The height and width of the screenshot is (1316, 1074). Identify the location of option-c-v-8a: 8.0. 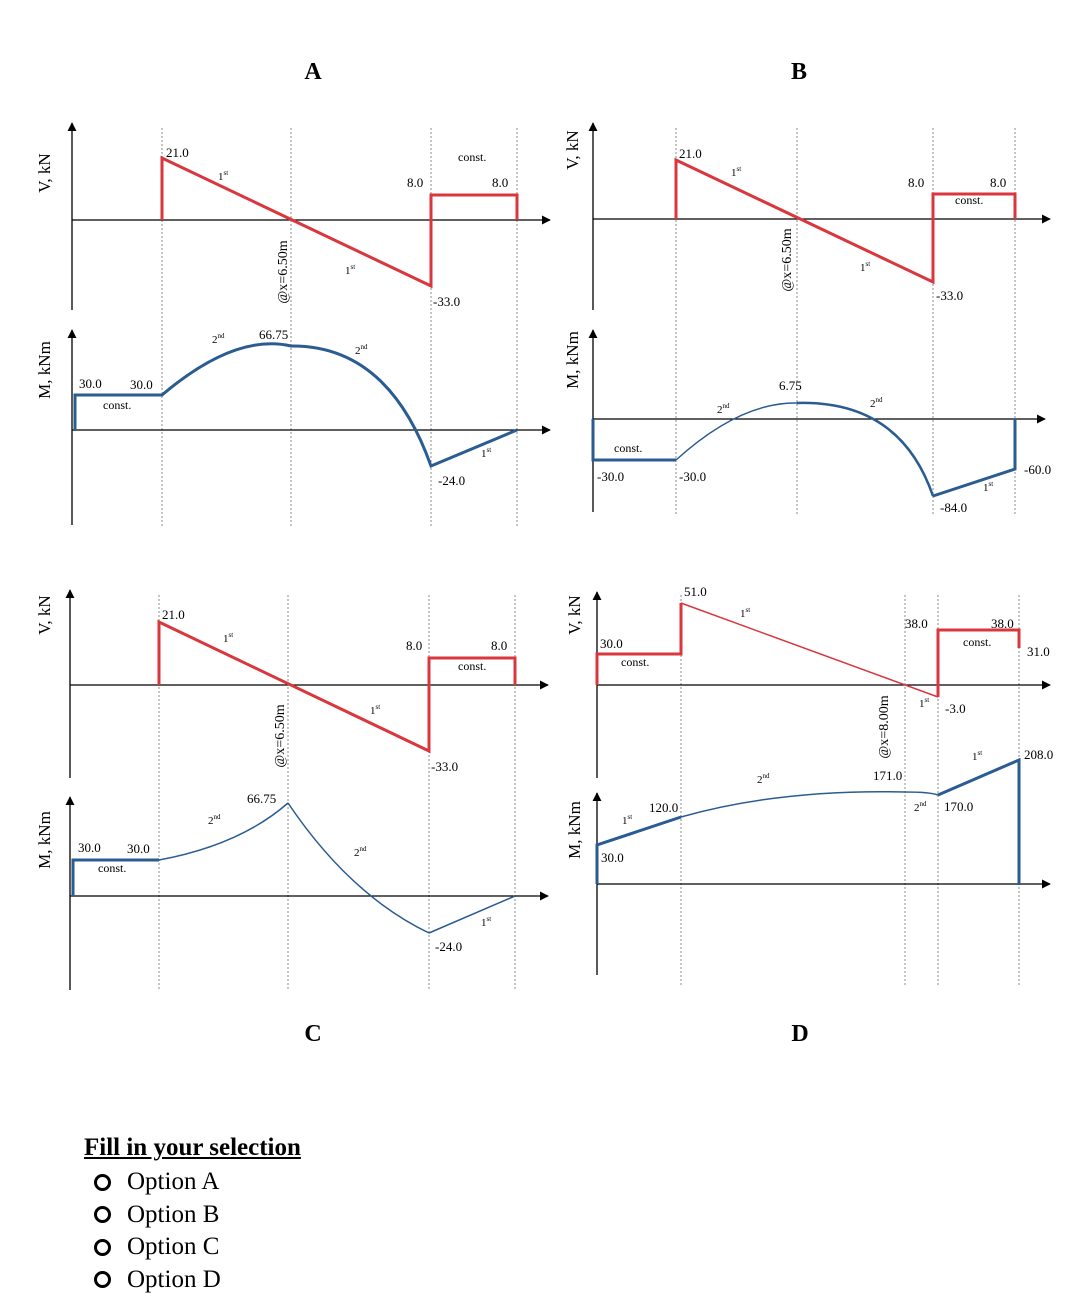
(414, 645).